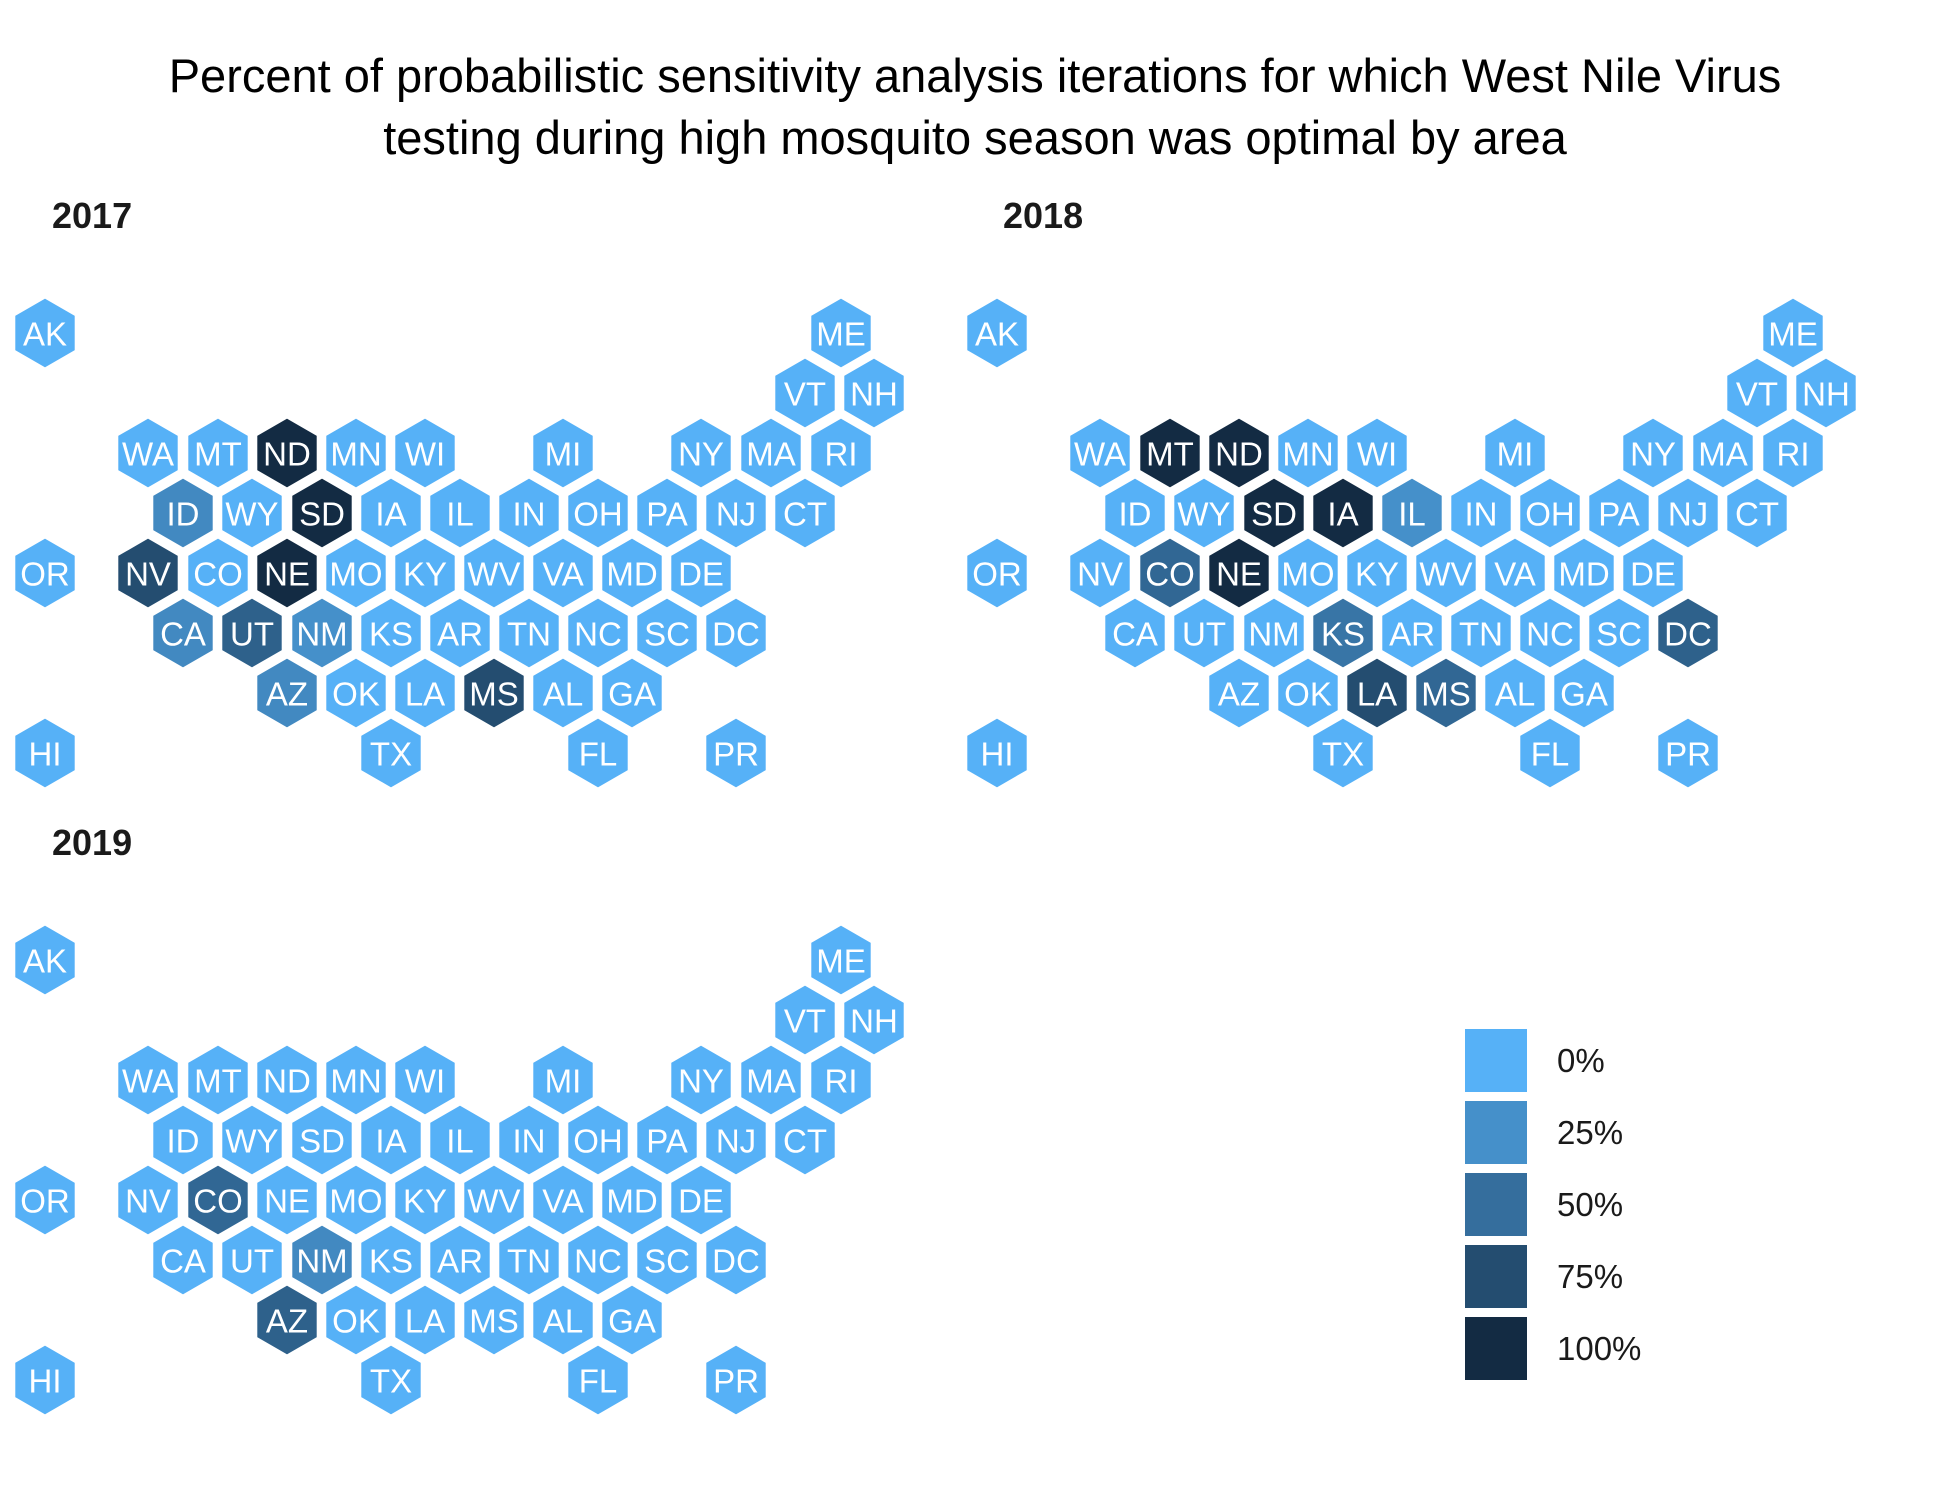  Describe the element at coordinates (45, 961) in the screenshot. I see `state-label-ak: AK` at that location.